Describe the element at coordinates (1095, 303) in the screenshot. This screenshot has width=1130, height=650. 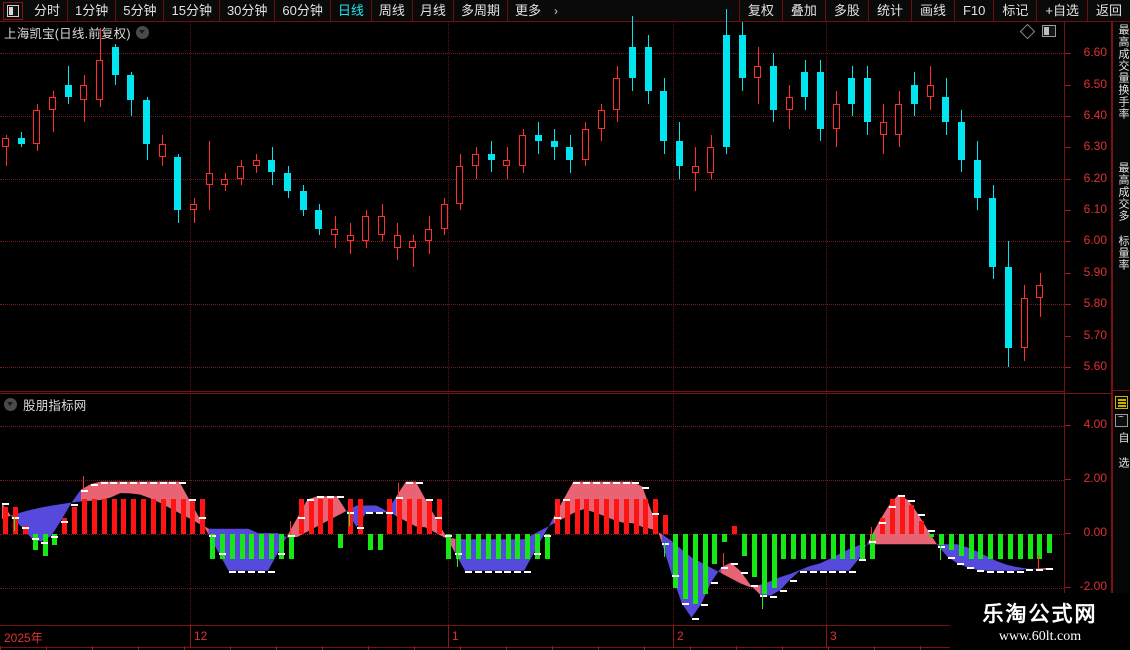
I see `price-axis-label: 5.80` at that location.